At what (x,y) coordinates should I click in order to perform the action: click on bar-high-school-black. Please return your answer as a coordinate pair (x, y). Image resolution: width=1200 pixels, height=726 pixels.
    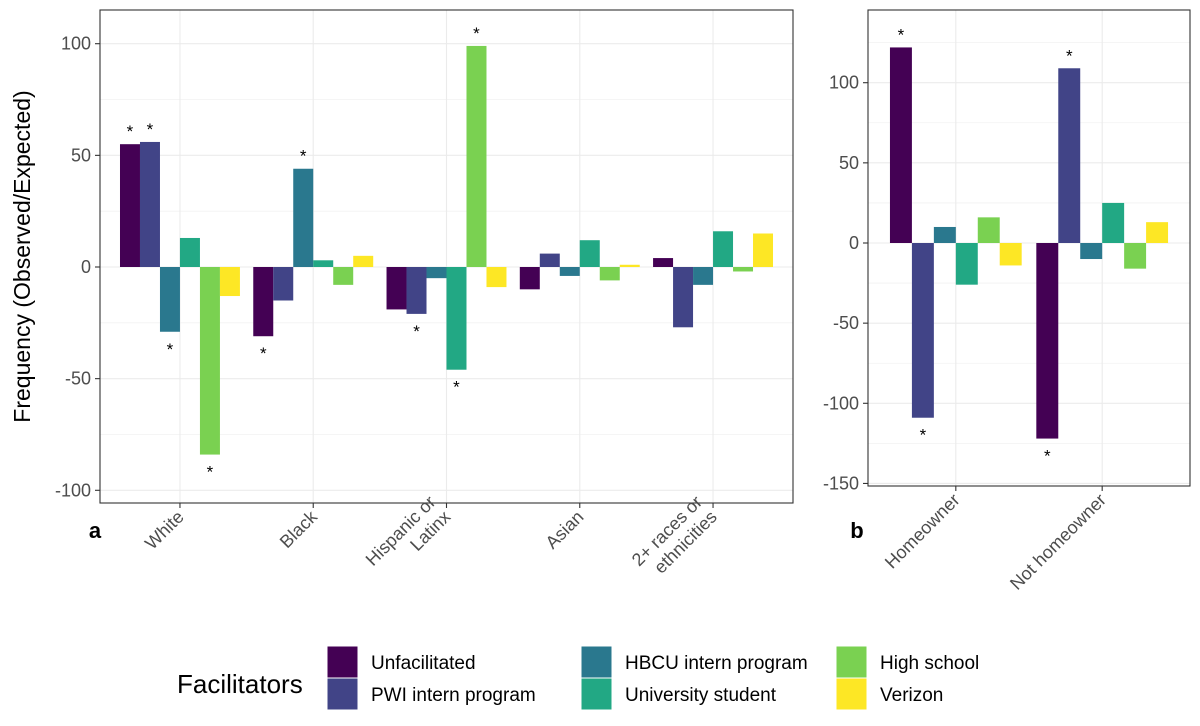
    Looking at the image, I should click on (343, 276).